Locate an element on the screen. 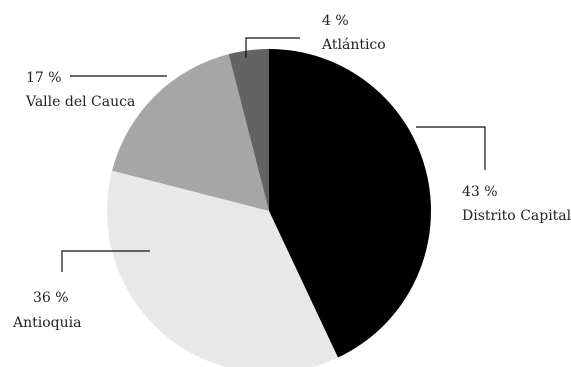  pct-label-antioquia: 36 % is located at coordinates (51, 298).